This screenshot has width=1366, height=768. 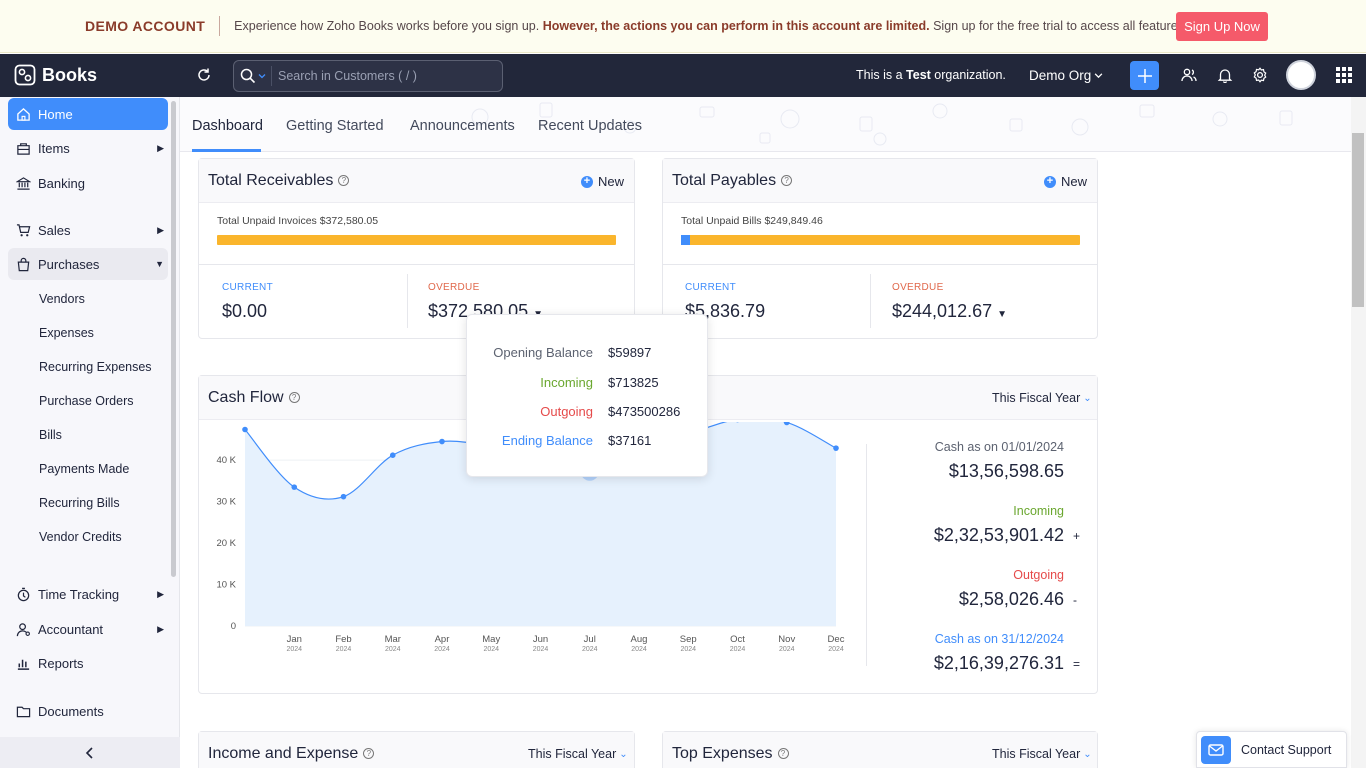 What do you see at coordinates (416, 240) in the screenshot?
I see `receivables-progress-bar` at bounding box center [416, 240].